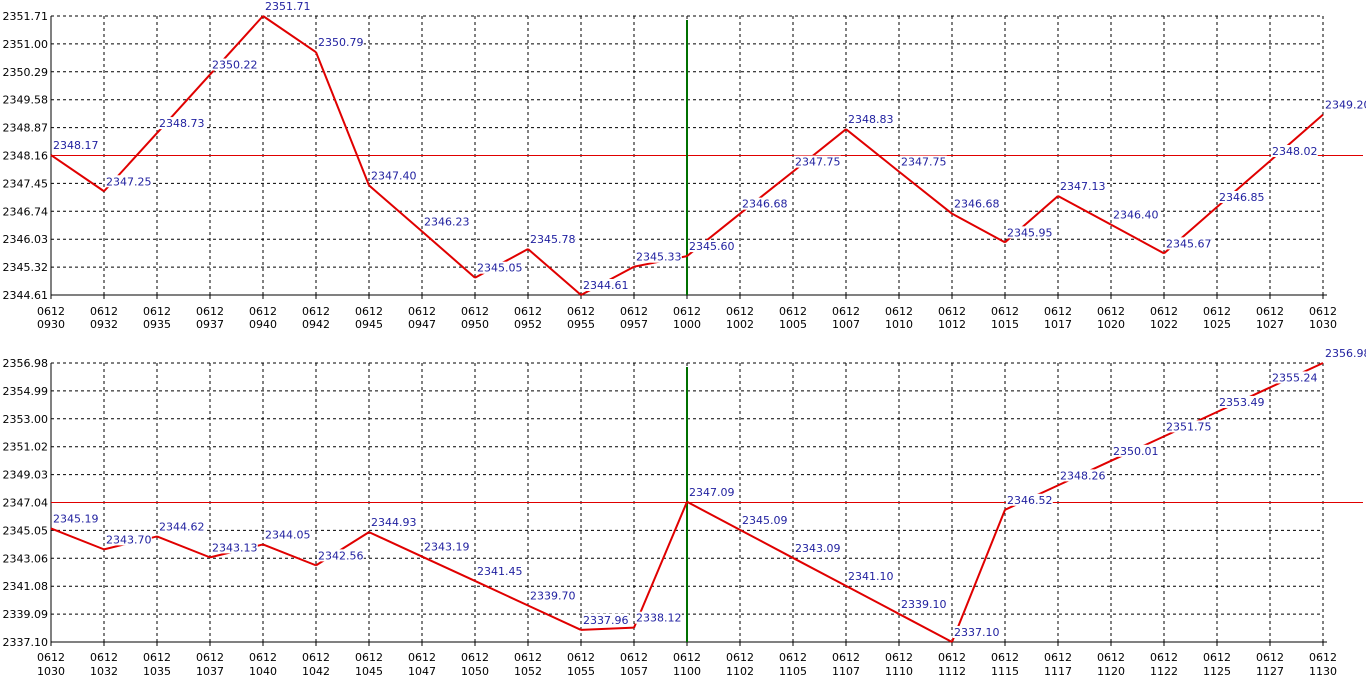 The width and height of the screenshot is (1366, 697). Describe the element at coordinates (1242, 197) in the screenshot. I see `data-label: 2346.85` at that location.